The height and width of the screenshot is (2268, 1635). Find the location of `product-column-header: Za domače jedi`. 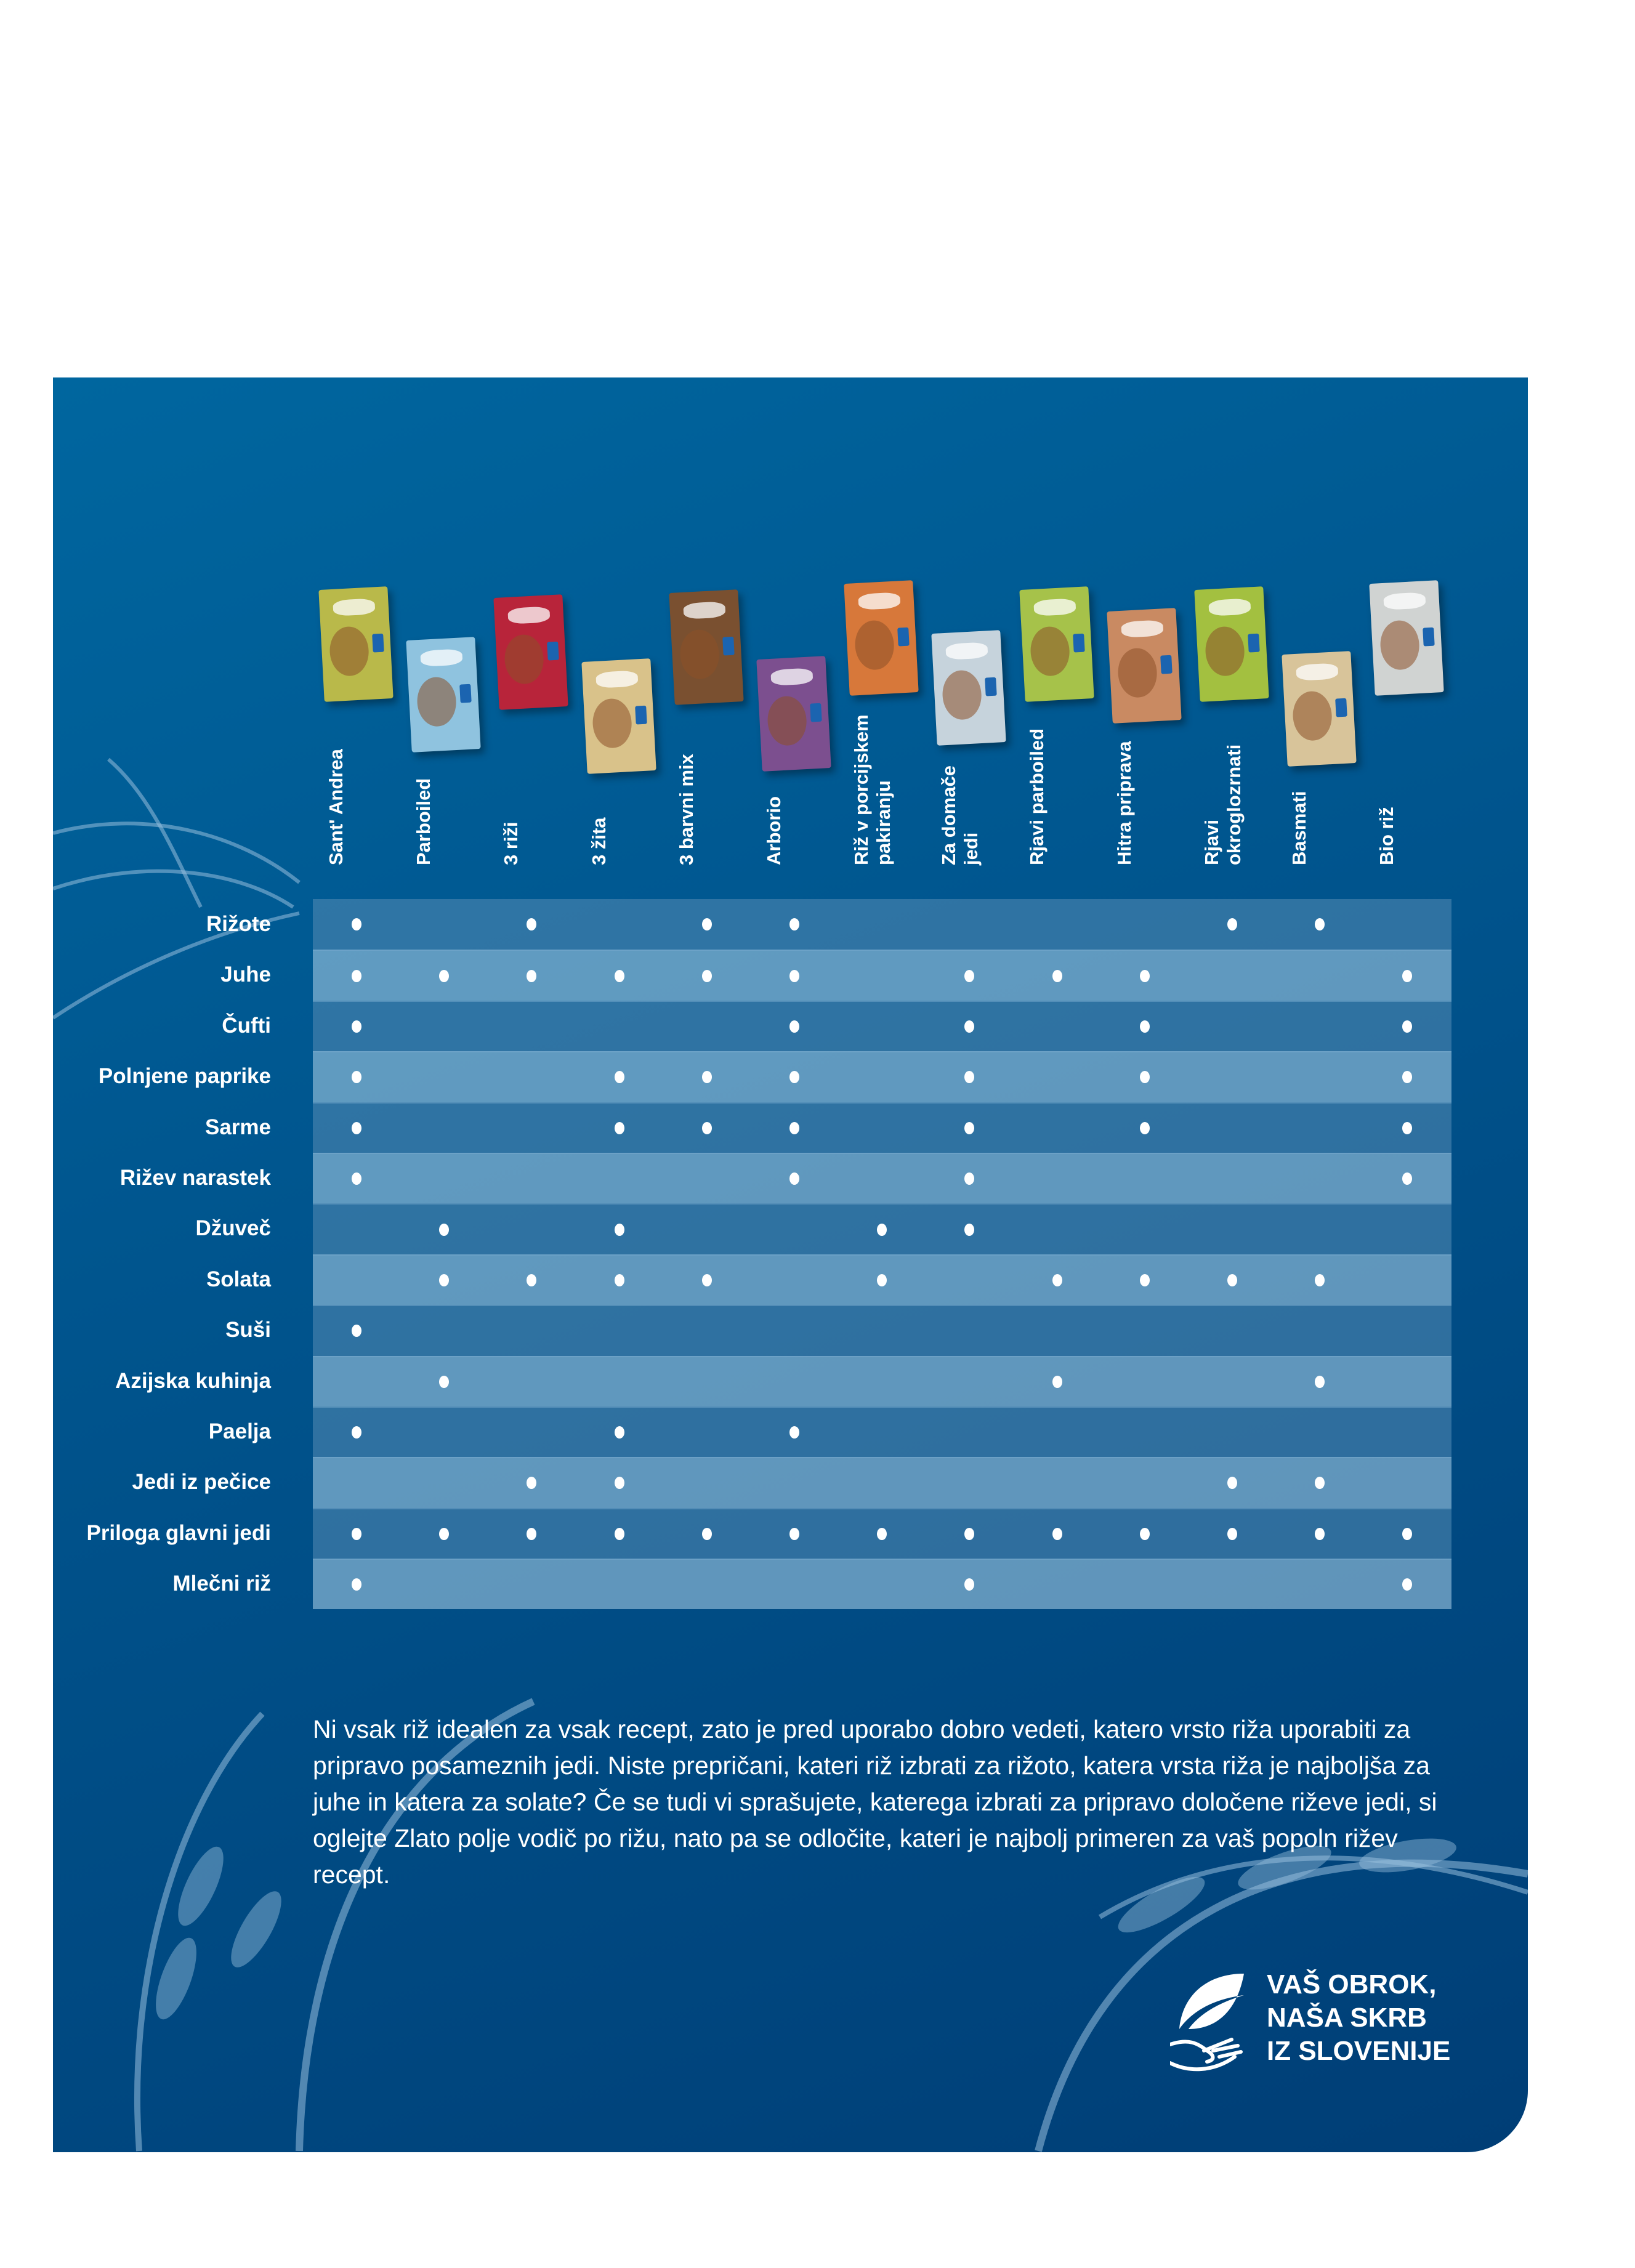

product-column-header: Za domače jedi is located at coordinates (969, 759).